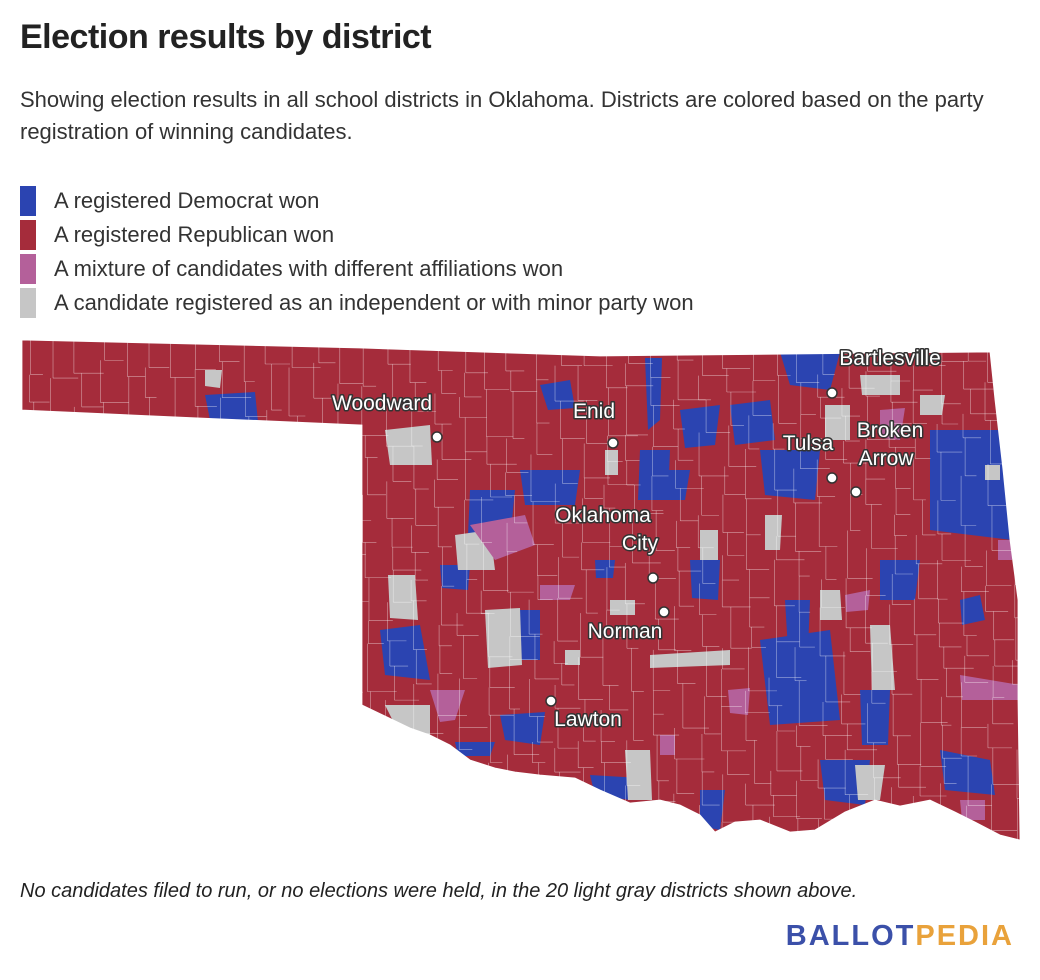 This screenshot has height=980, width=1040. Describe the element at coordinates (890, 358) in the screenshot. I see `city-label: Bartlesville` at that location.